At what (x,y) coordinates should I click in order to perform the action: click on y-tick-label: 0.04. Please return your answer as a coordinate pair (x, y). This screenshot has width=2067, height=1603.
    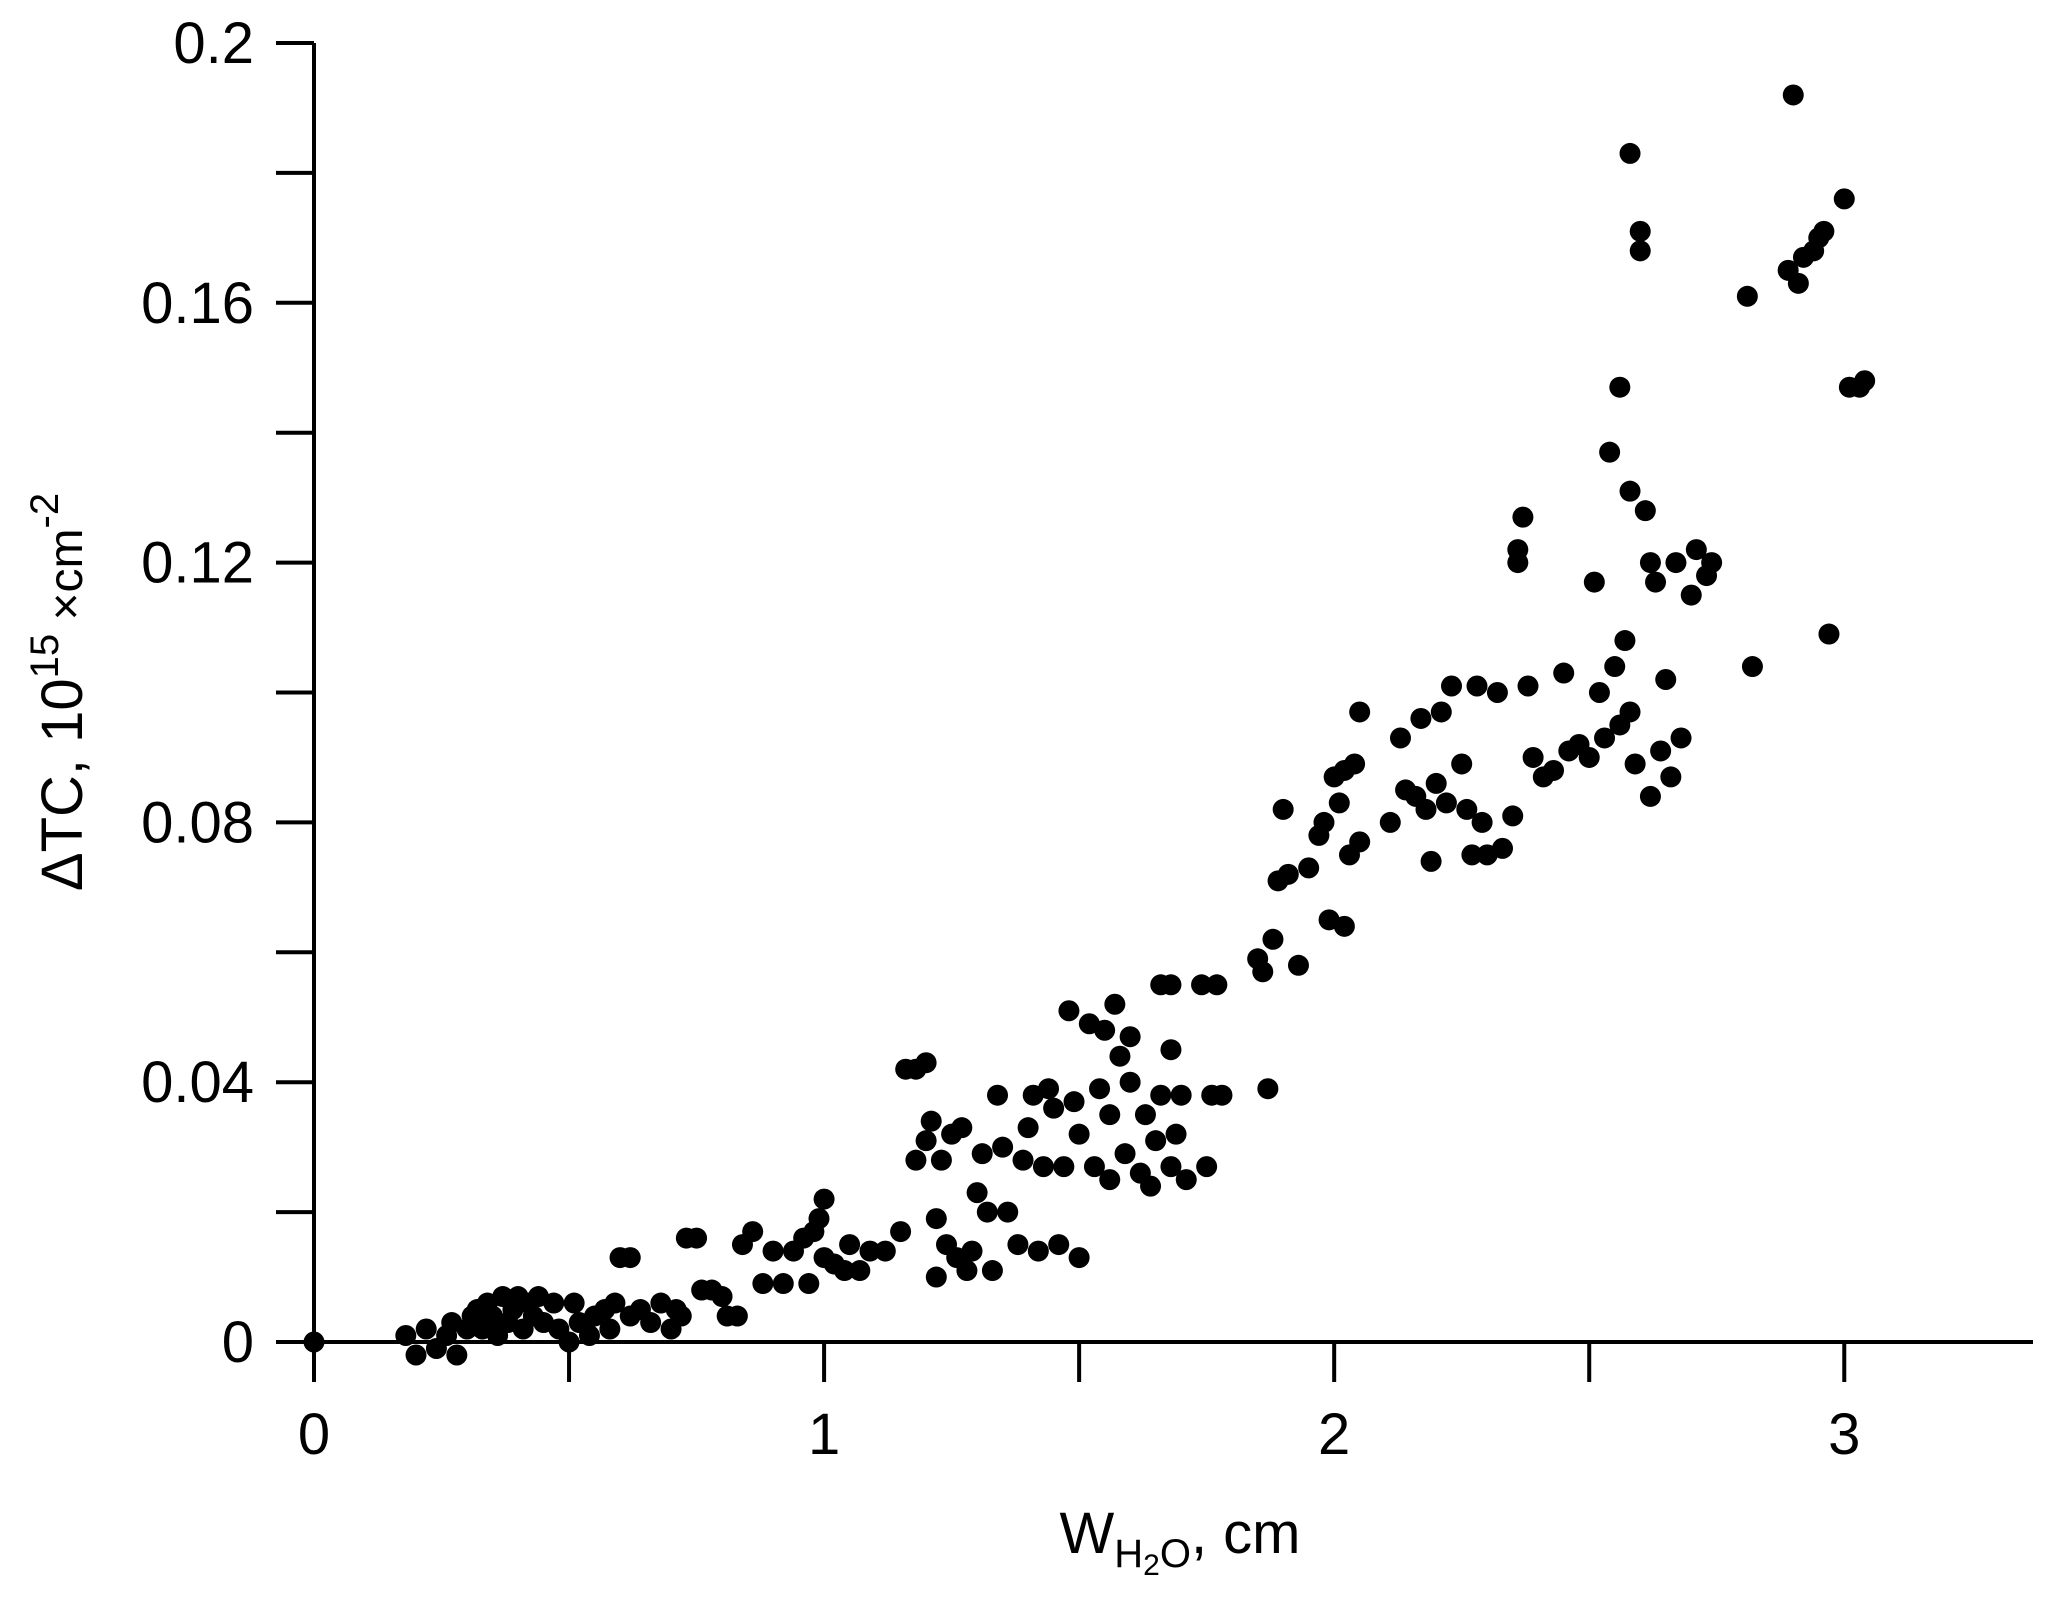
    Looking at the image, I should click on (197, 1082).